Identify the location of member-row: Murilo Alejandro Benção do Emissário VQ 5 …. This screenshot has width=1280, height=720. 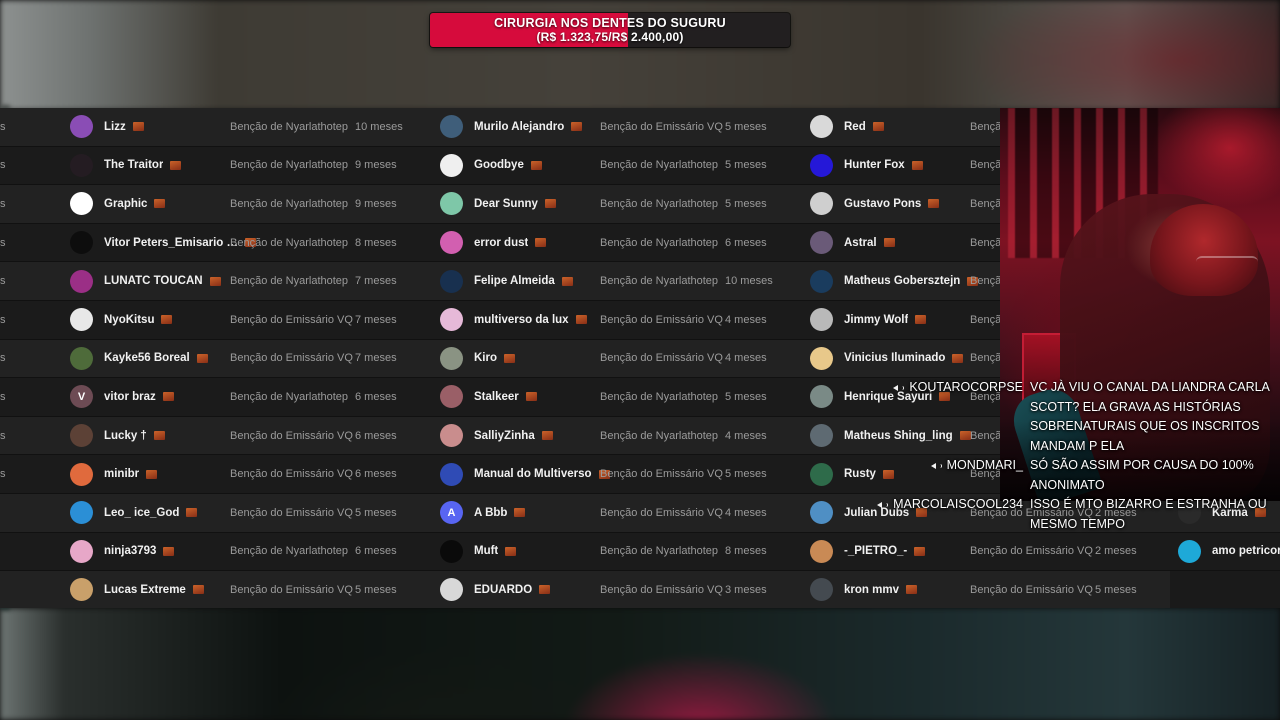
(615, 127).